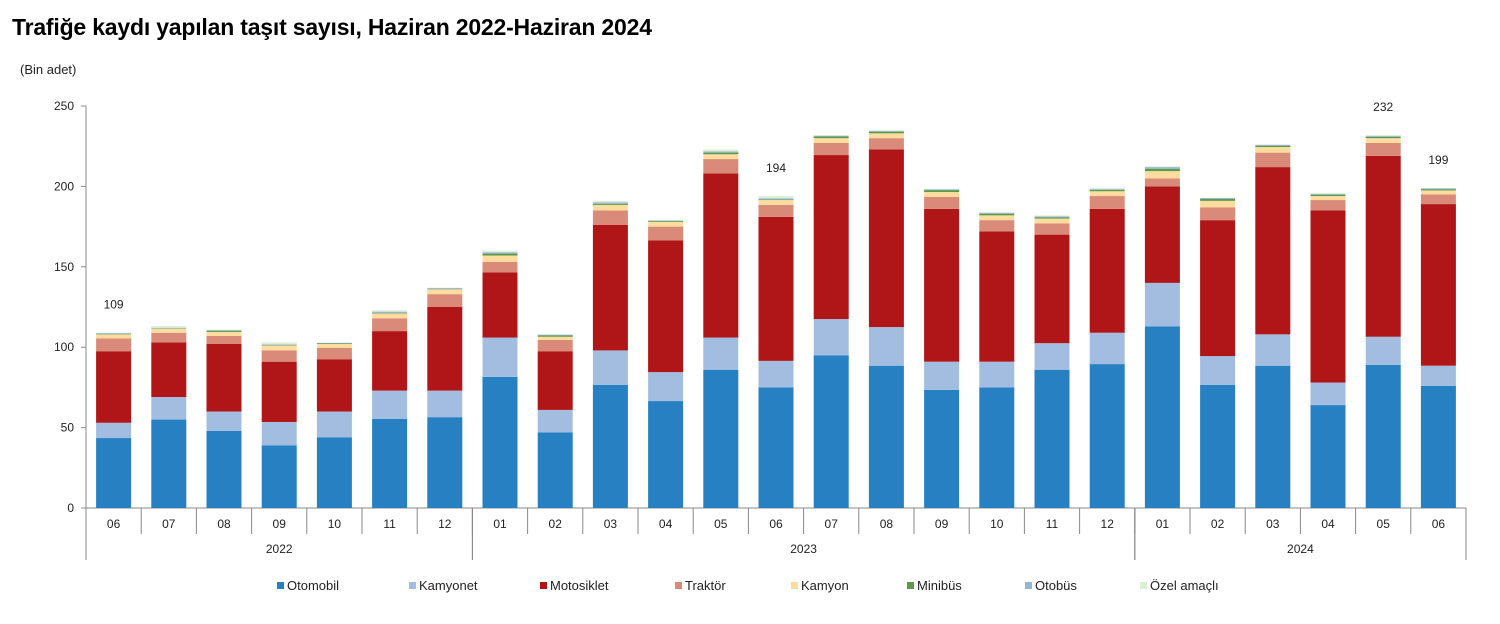  What do you see at coordinates (579, 585) in the screenshot?
I see `legend-label: Motosiklet` at bounding box center [579, 585].